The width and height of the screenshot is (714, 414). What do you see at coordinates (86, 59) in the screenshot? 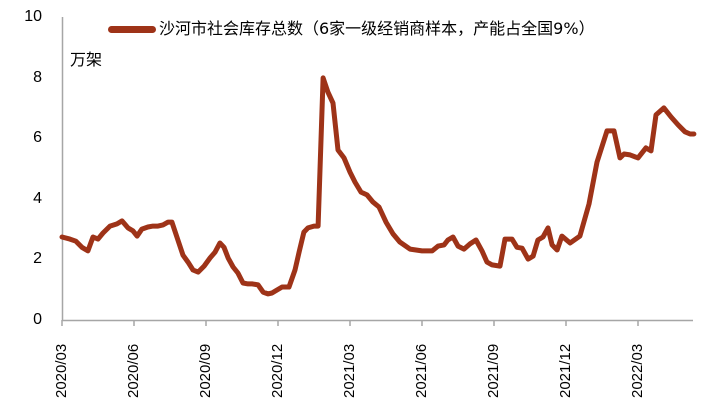
I see `unit-label: 万架` at bounding box center [86, 59].